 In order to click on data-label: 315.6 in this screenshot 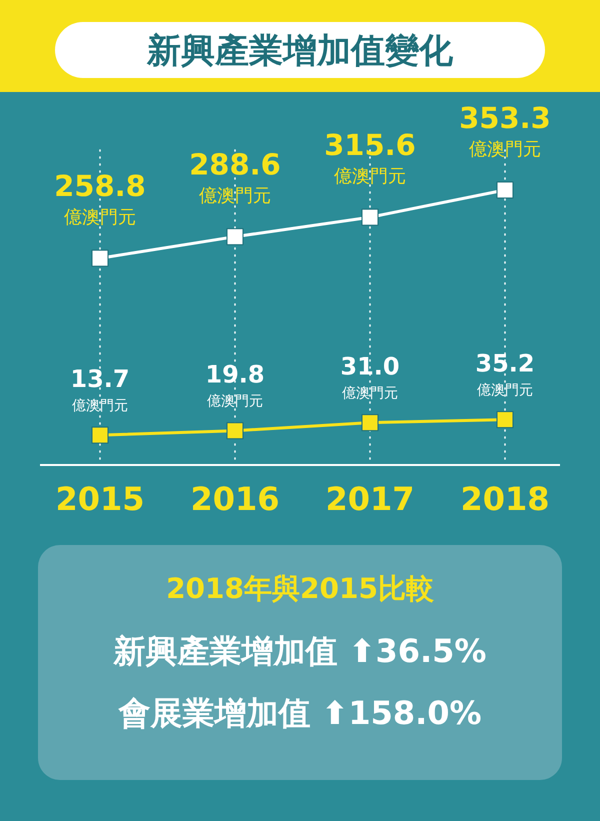, I will do `click(370, 145)`.